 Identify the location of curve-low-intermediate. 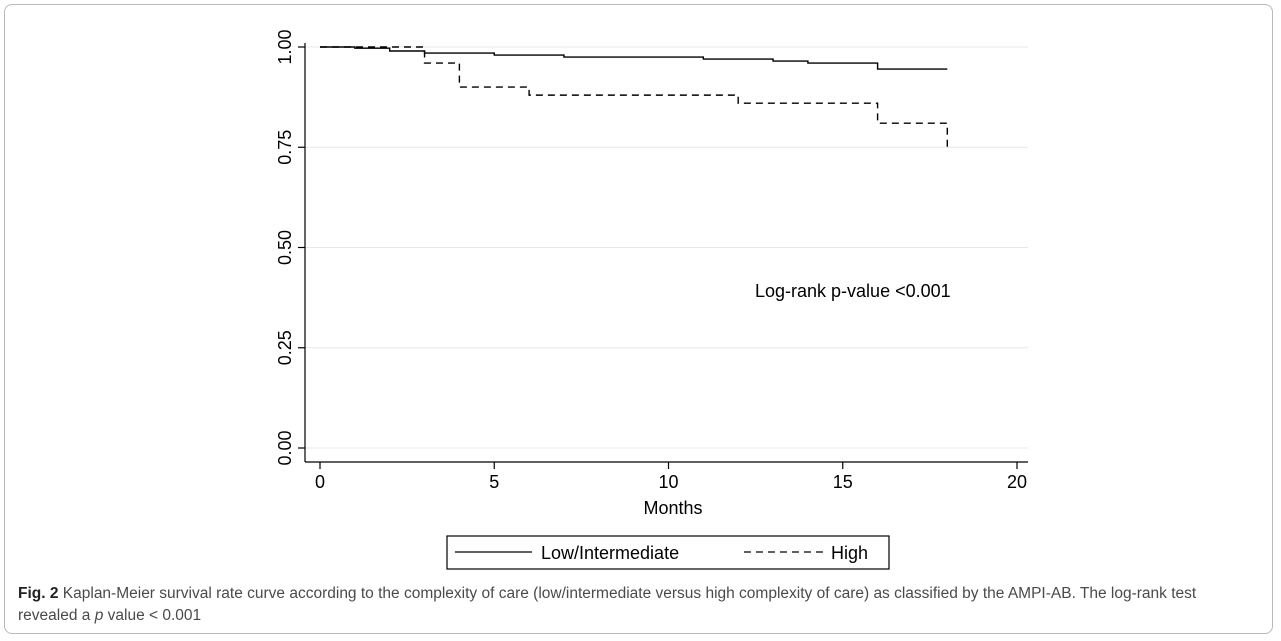
(634, 58).